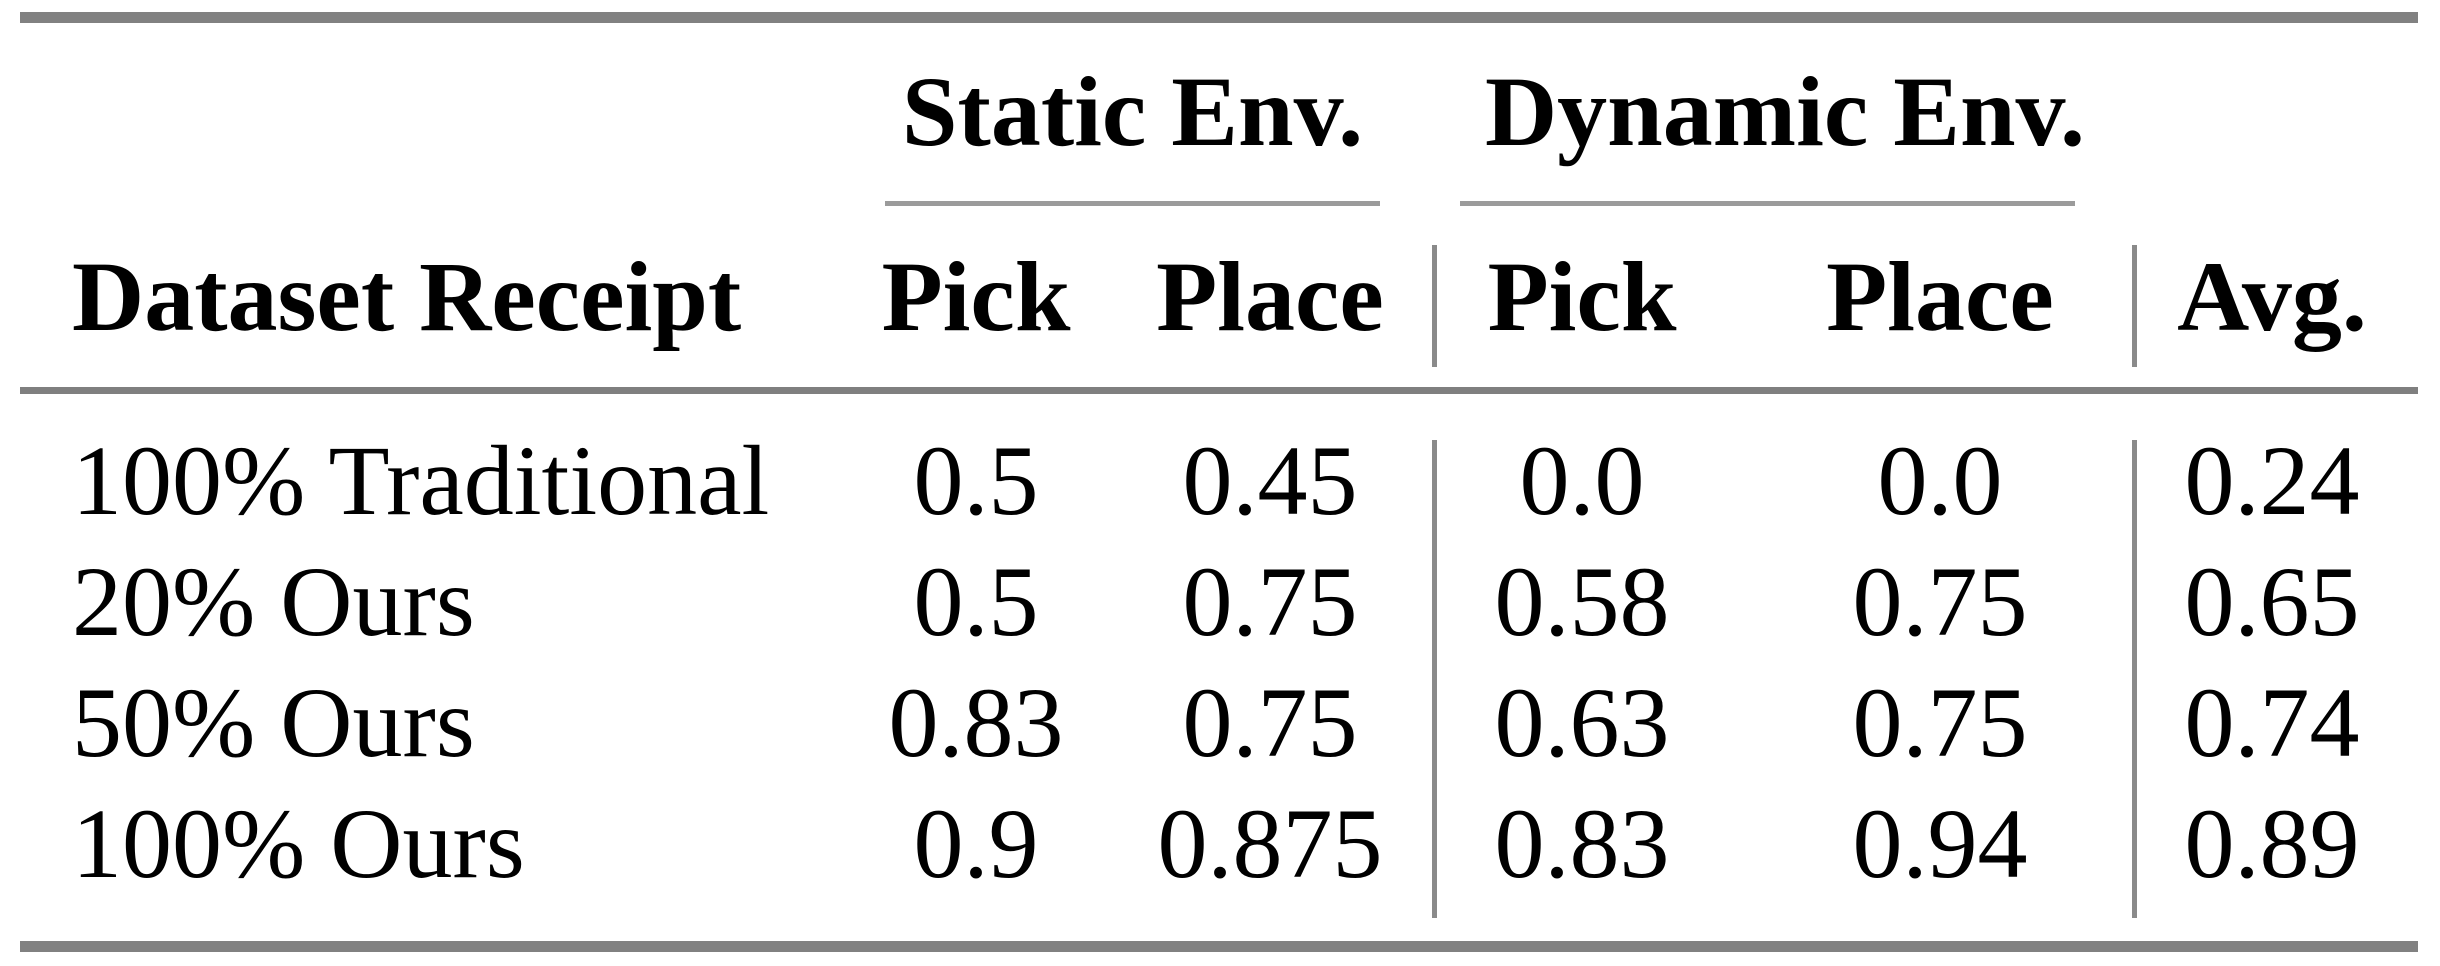 The image size is (2440, 966). Describe the element at coordinates (421, 480) in the screenshot. I see `row-label: 100% Traditional` at that location.